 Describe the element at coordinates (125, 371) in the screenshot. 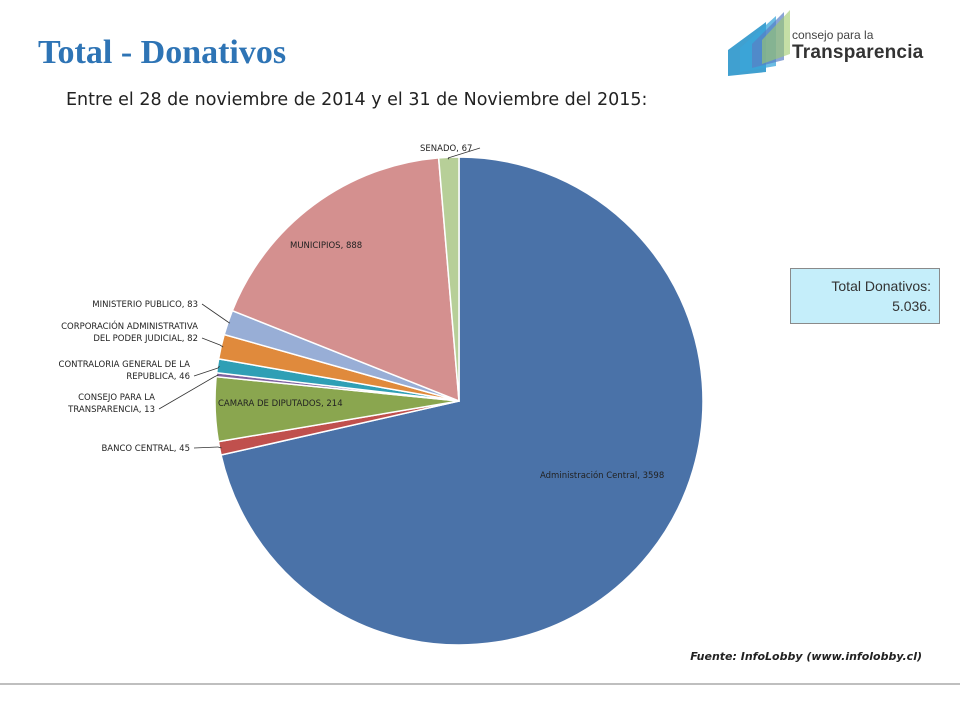

I see `slice-label: CONTRALORIA GENERAL DE LA REPUBLICA, 46` at that location.